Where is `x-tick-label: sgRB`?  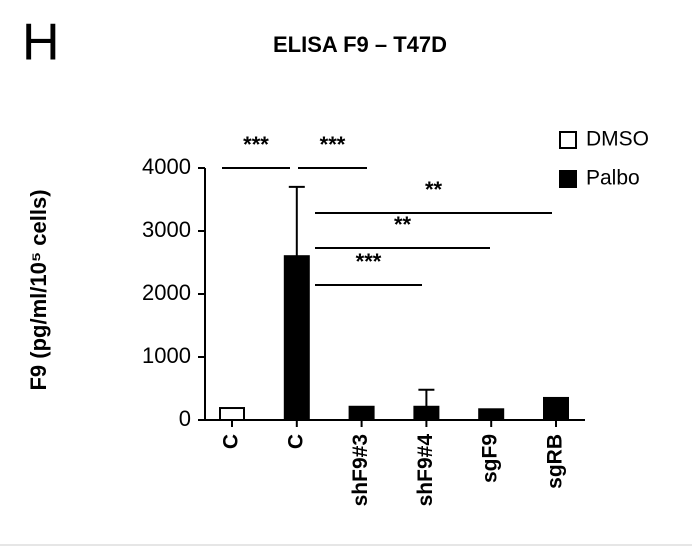
x-tick-label: sgRB is located at coordinates (555, 461).